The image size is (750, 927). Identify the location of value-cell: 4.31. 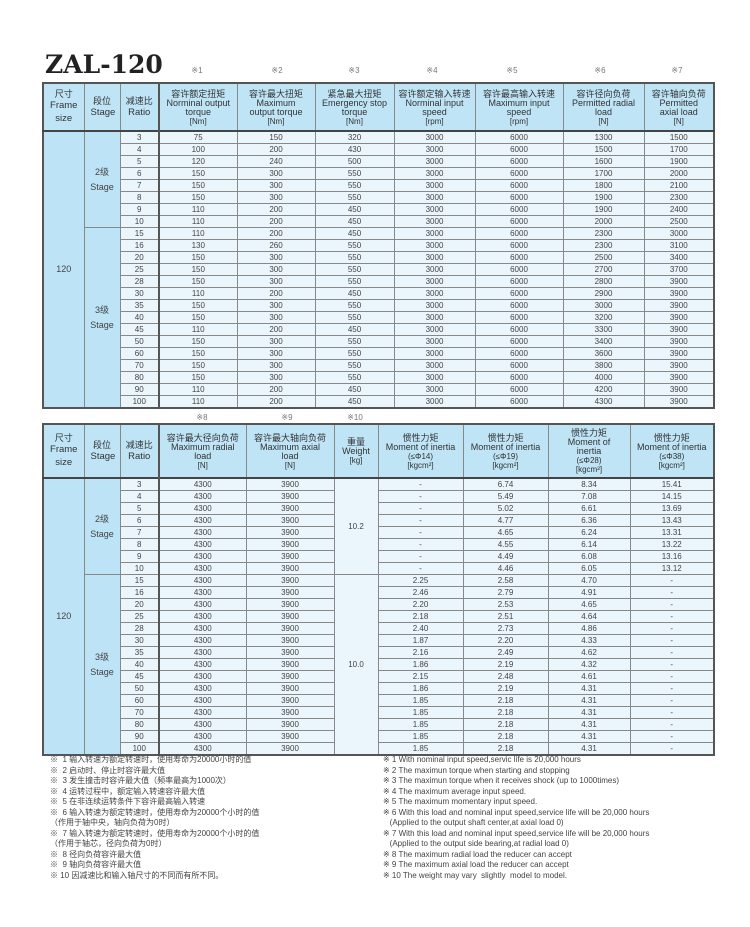
(589, 736).